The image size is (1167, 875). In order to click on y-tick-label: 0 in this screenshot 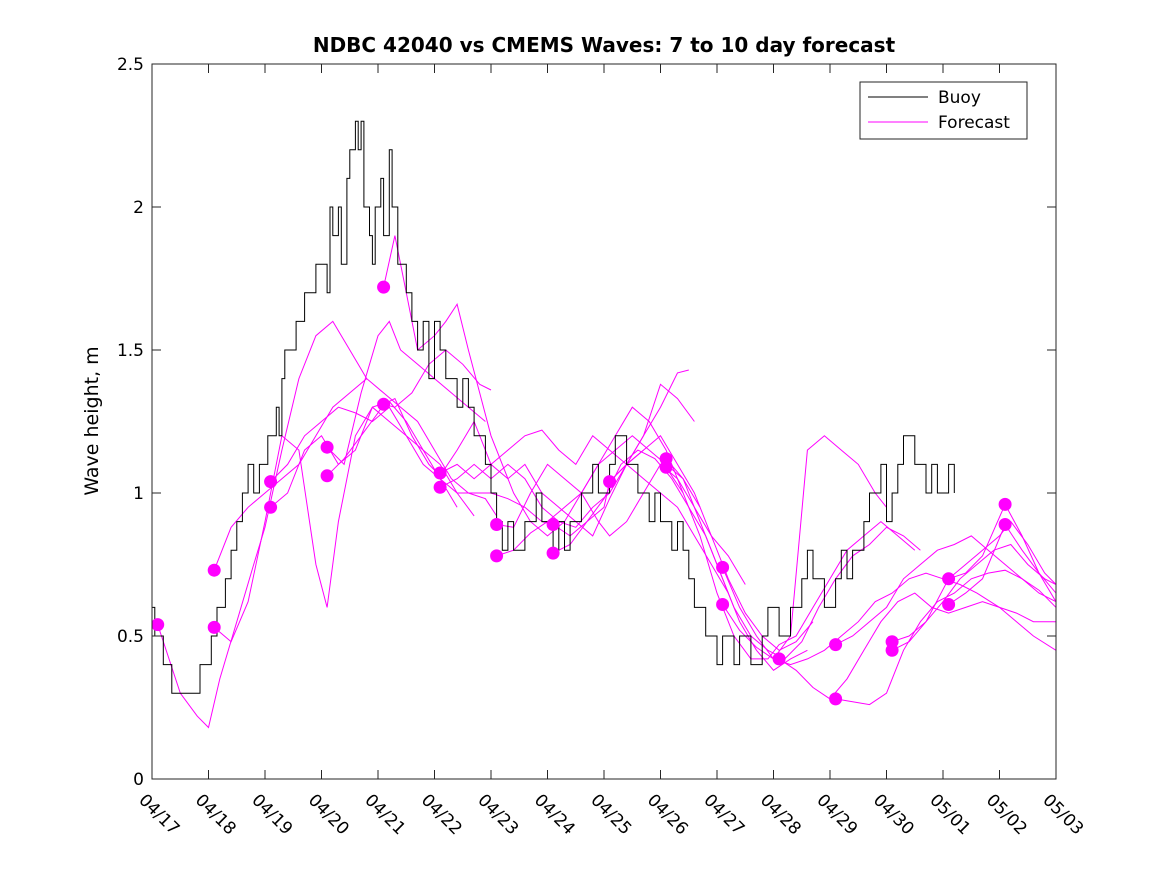, I will do `click(138, 780)`.